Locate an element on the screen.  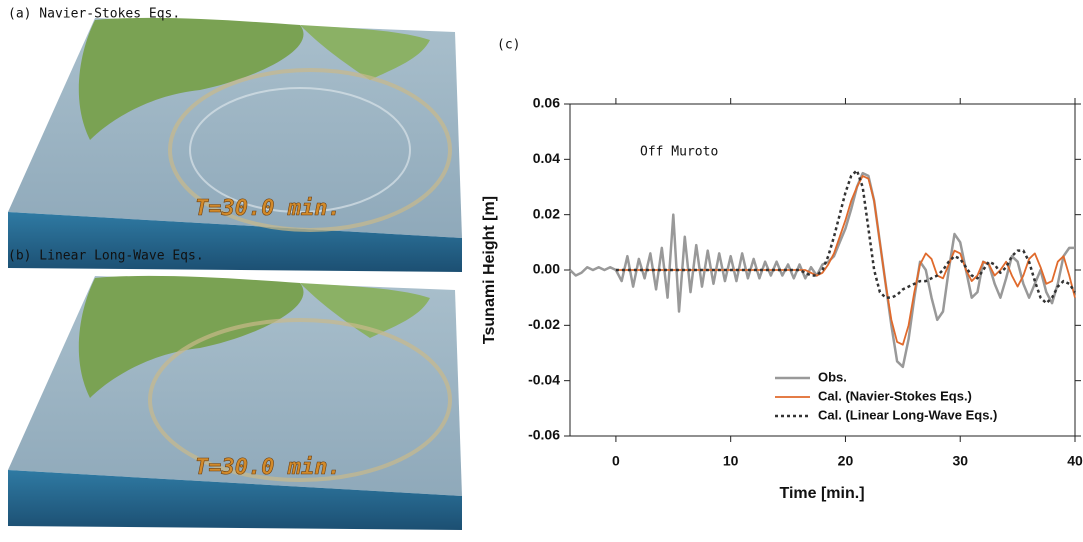
panel-label: (b) Linear Long-Wave Eqs. is located at coordinates (106, 256).